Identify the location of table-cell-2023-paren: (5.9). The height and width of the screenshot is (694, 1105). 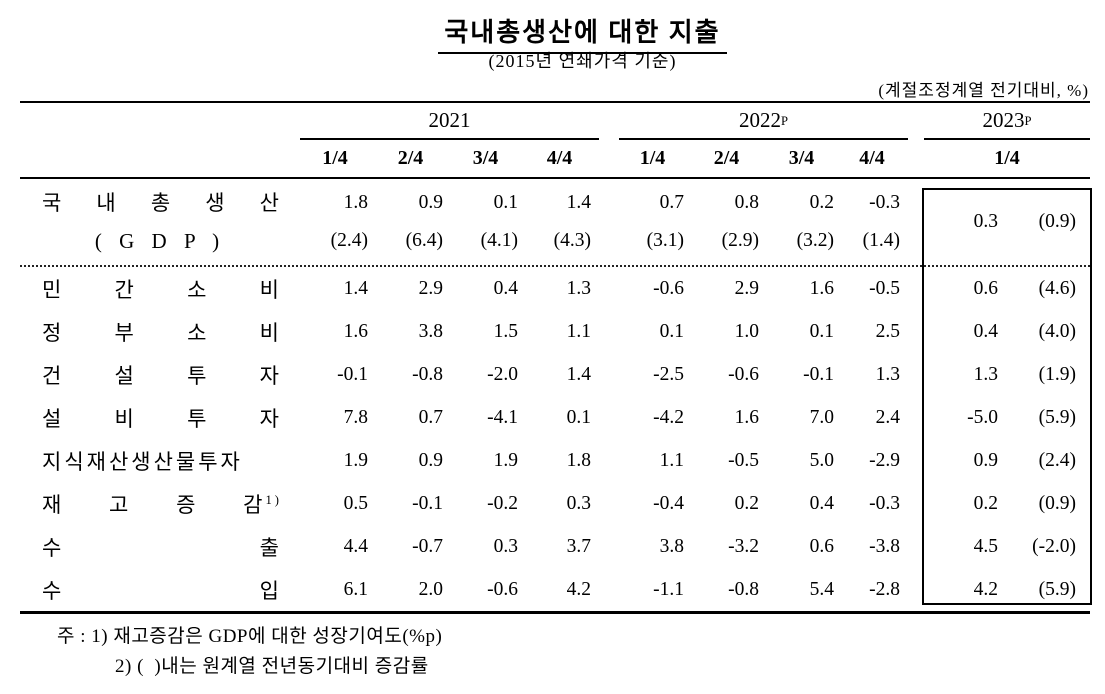
(1057, 417).